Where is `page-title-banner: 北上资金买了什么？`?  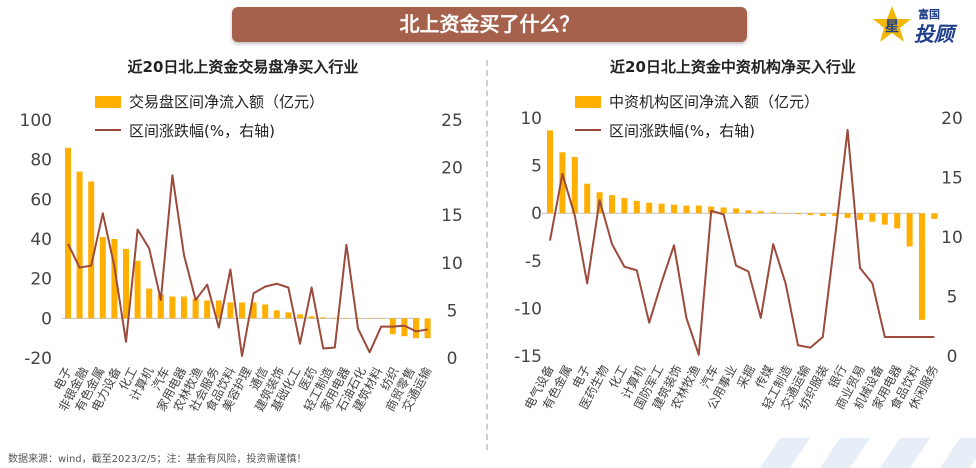 page-title-banner: 北上资金买了什么？ is located at coordinates (489, 24).